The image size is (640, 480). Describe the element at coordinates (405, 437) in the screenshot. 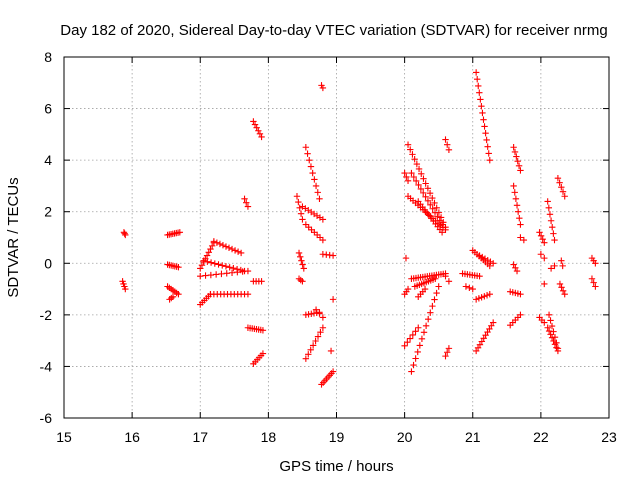

I see `x-tick-label: 20` at that location.